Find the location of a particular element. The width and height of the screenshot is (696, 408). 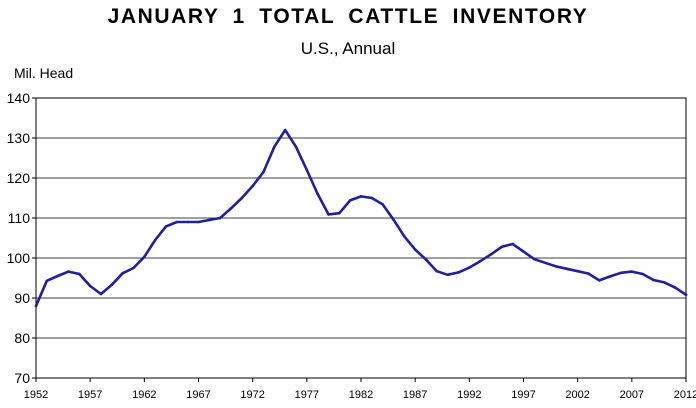

data-point-1989 is located at coordinates (437, 271).